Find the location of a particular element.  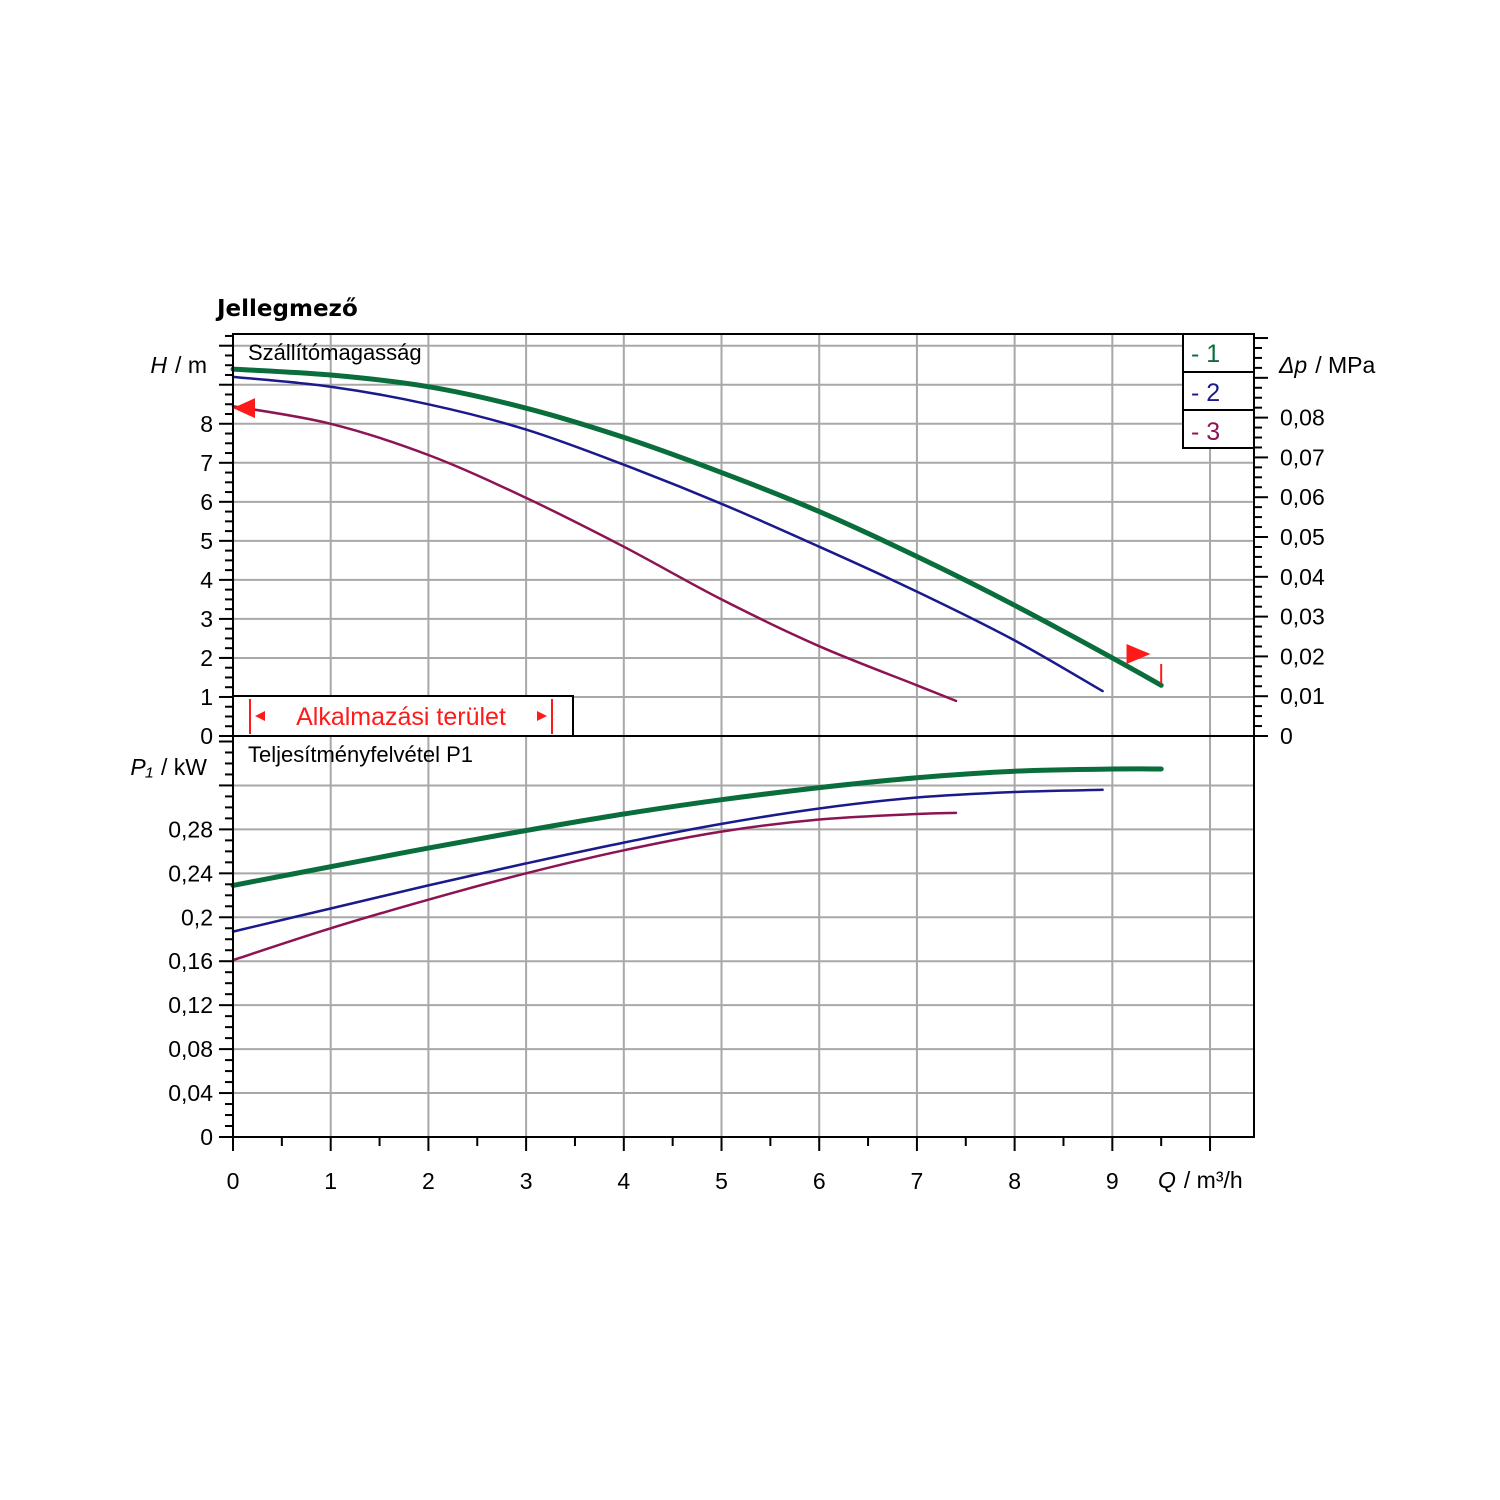

y-axis-label-power-unit: / kW is located at coordinates (184, 767).